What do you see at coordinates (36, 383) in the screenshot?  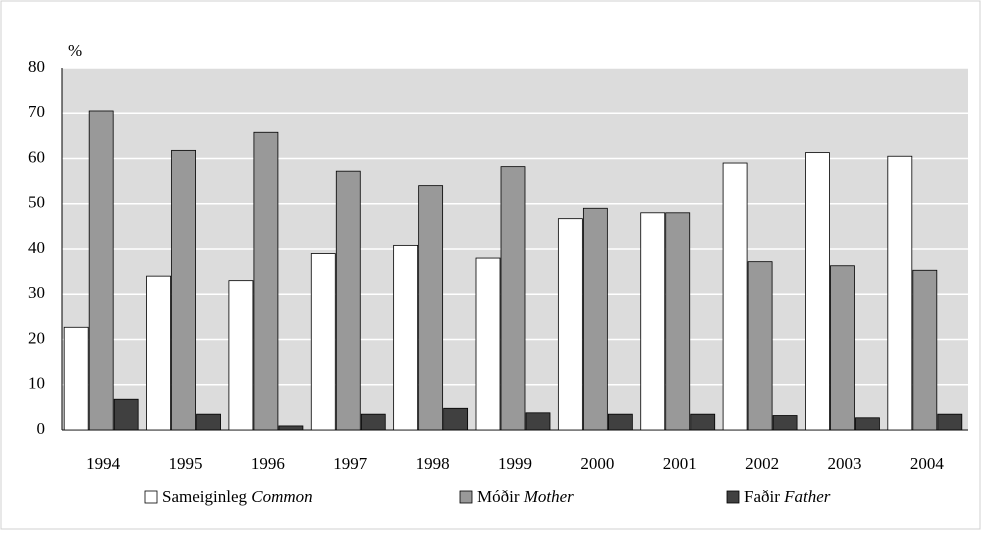 I see `y-tick-label: 10` at bounding box center [36, 383].